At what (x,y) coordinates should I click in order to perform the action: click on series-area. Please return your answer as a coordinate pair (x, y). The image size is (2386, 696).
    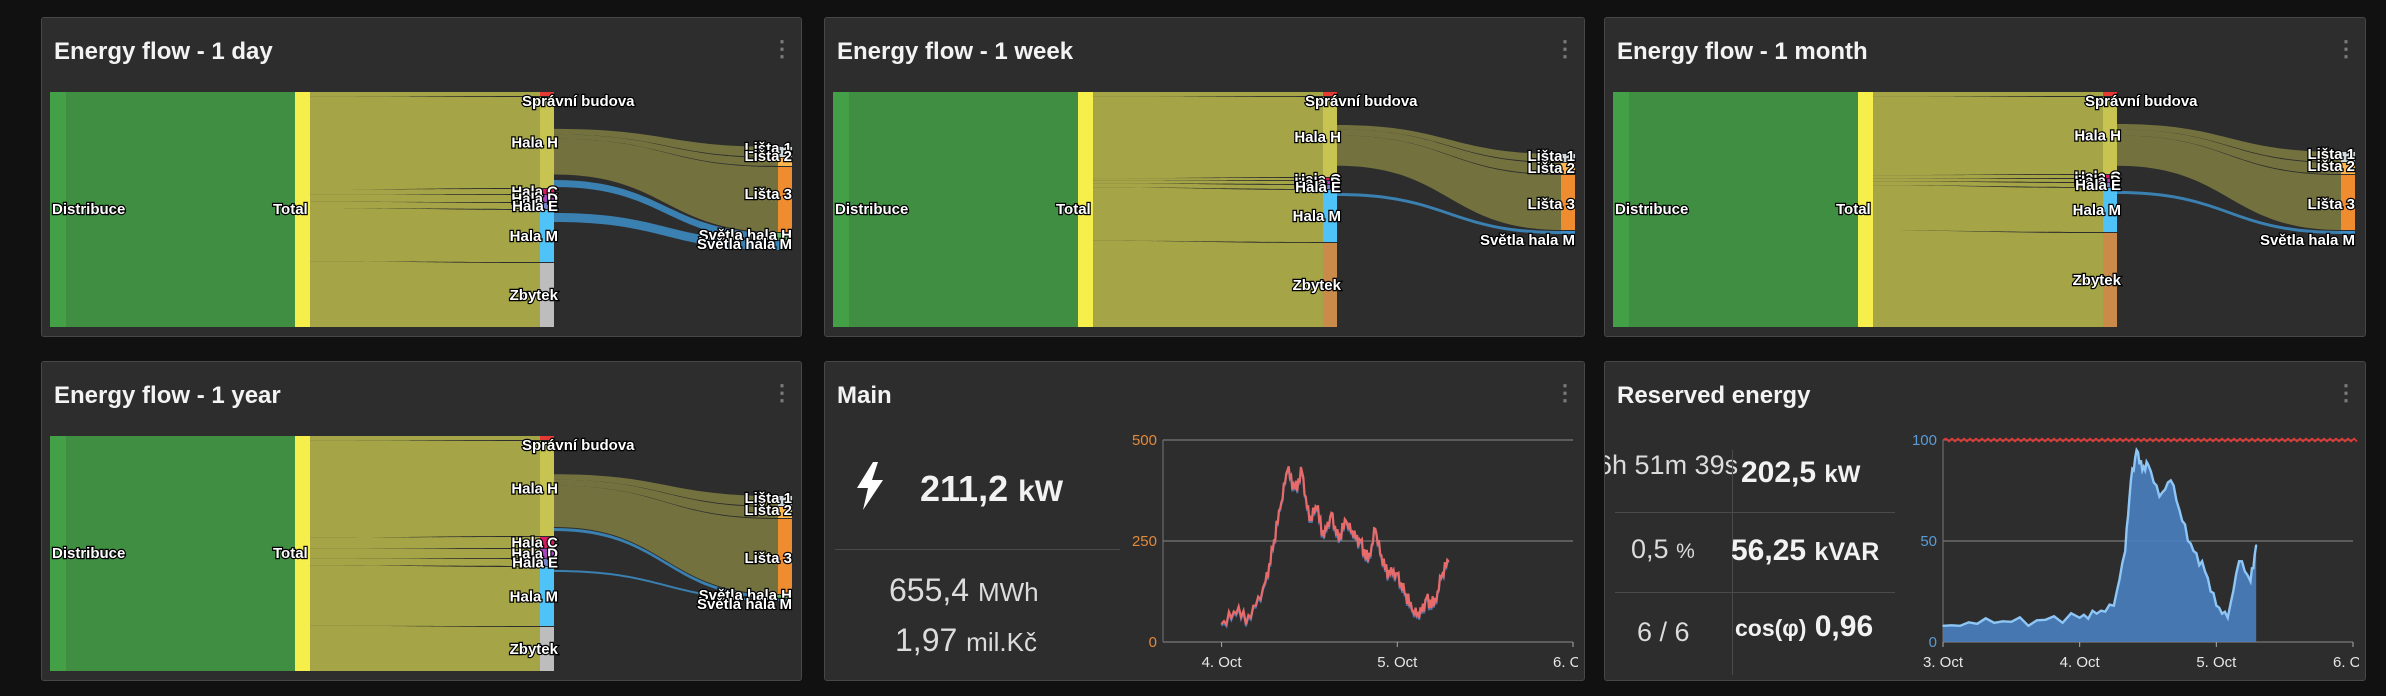
    Looking at the image, I should click on (2100, 546).